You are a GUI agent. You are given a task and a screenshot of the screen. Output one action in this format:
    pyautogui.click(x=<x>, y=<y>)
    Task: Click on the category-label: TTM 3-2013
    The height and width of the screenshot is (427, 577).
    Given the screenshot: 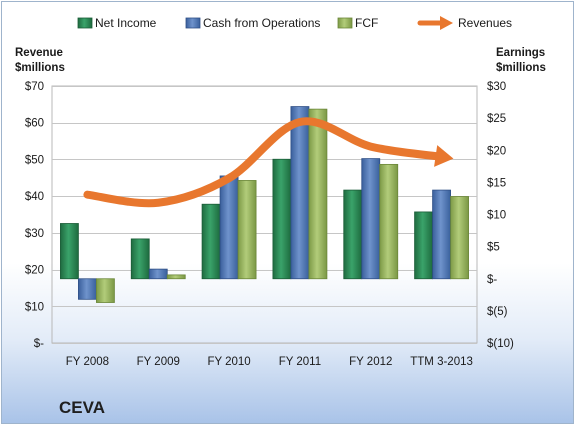 What is the action you would take?
    pyautogui.click(x=441, y=362)
    